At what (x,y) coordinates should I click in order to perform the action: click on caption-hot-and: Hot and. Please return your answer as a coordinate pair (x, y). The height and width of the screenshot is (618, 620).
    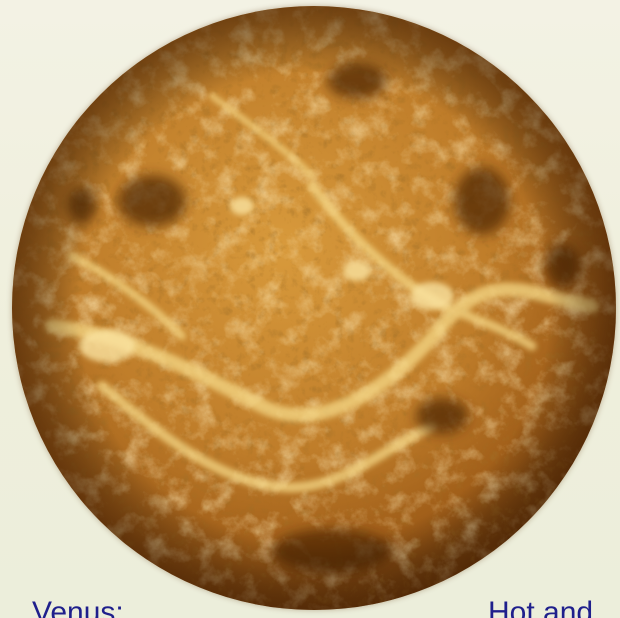
    Looking at the image, I should click on (541, 607).